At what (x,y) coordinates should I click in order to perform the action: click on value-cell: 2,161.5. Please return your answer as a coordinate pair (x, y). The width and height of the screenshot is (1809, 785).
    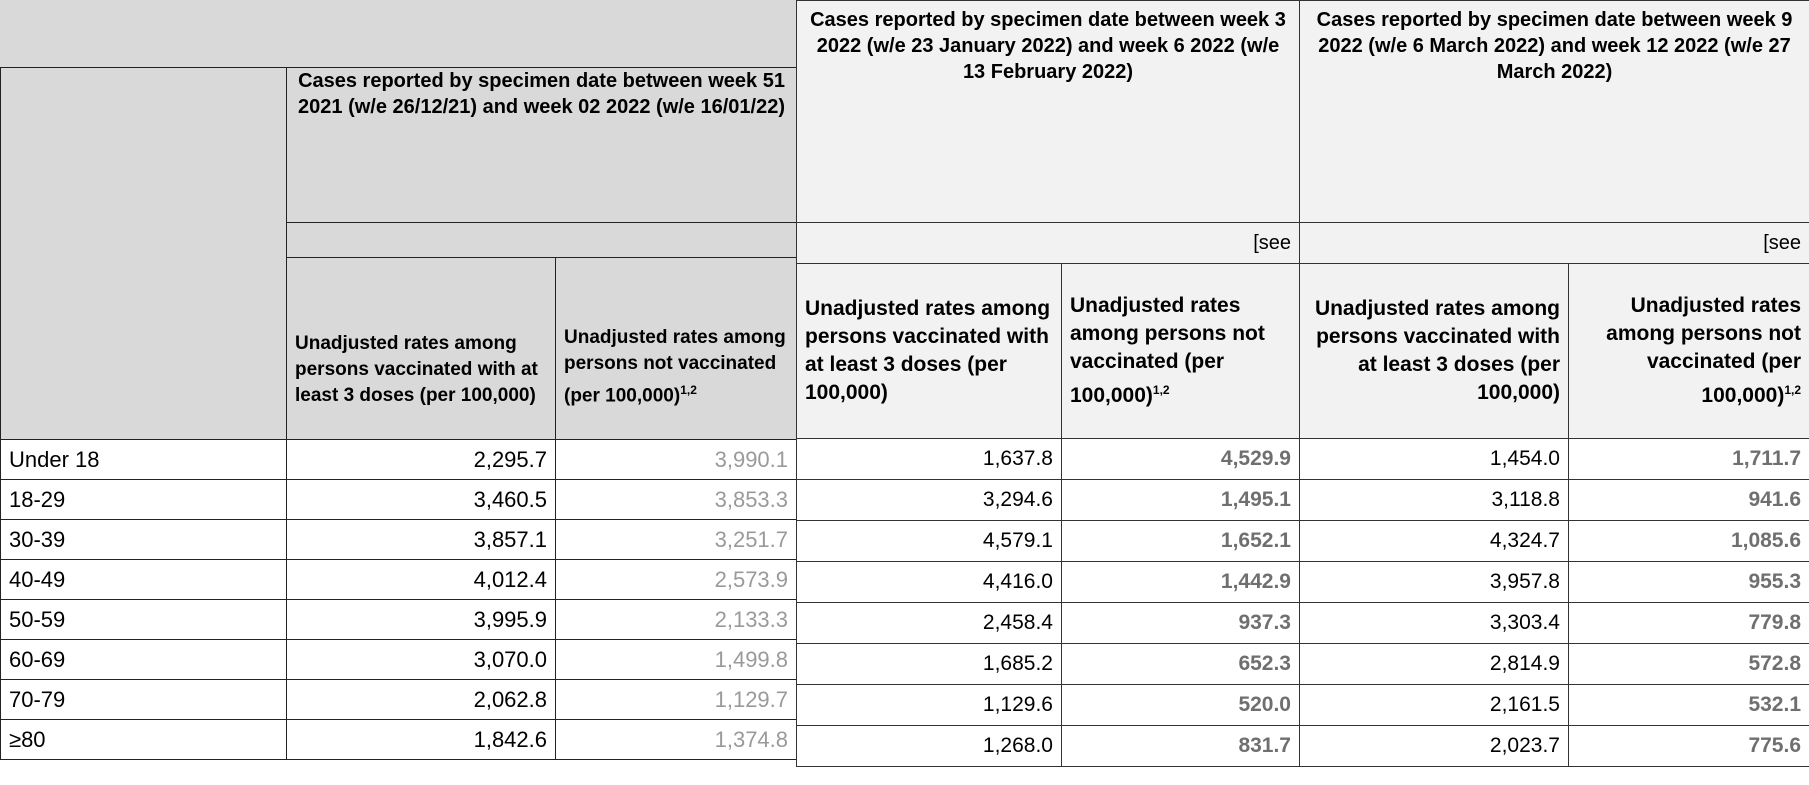
    Looking at the image, I should click on (1434, 705).